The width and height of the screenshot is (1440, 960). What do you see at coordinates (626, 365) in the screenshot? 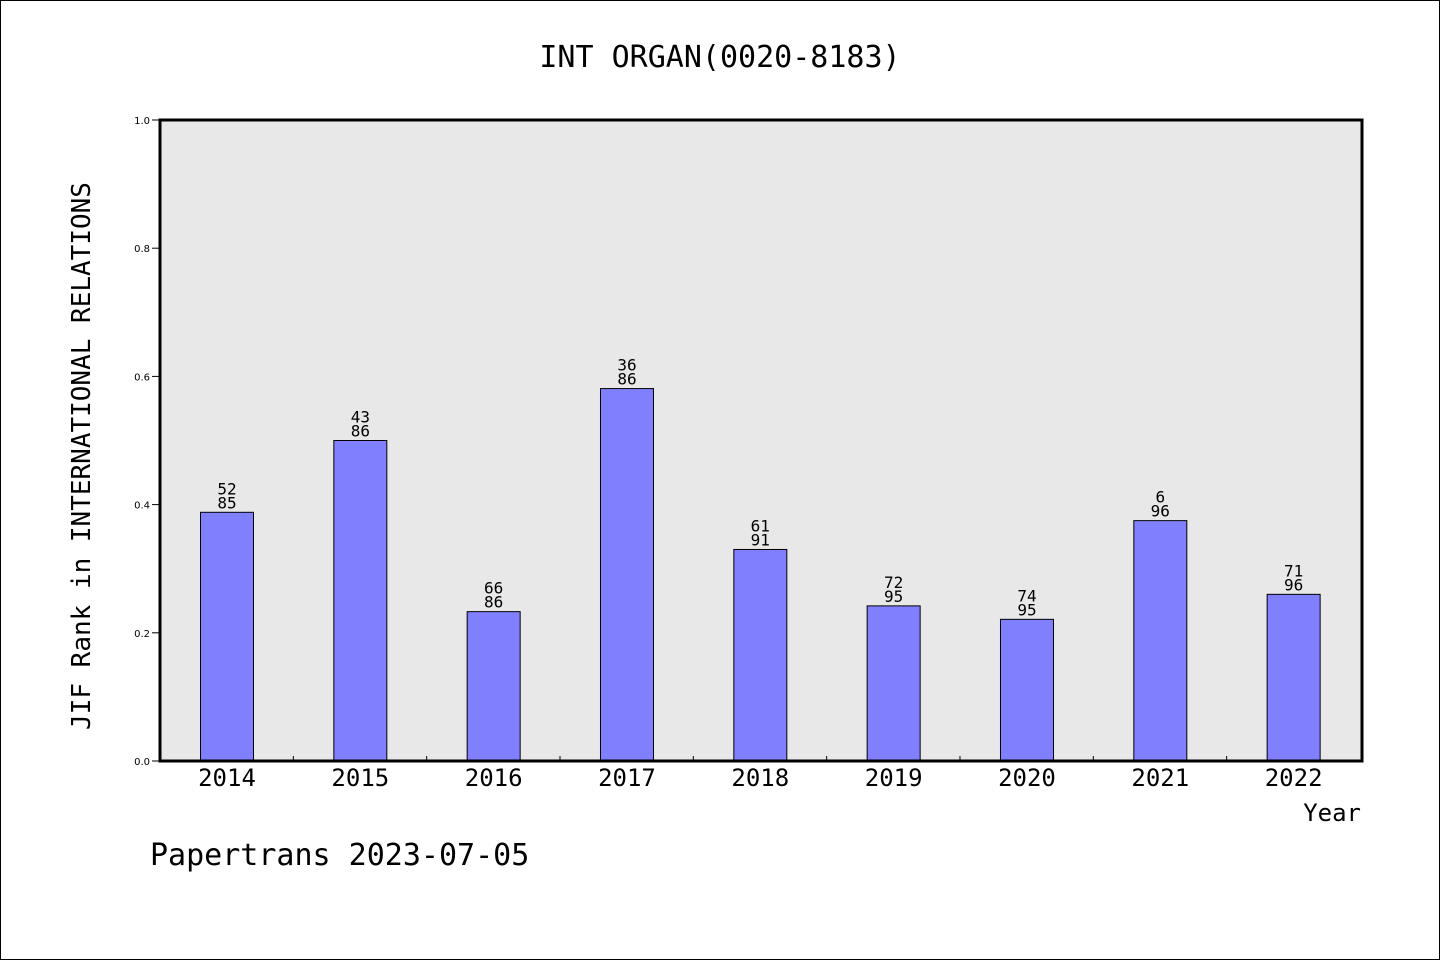
I see `rank-label: 36` at bounding box center [626, 365].